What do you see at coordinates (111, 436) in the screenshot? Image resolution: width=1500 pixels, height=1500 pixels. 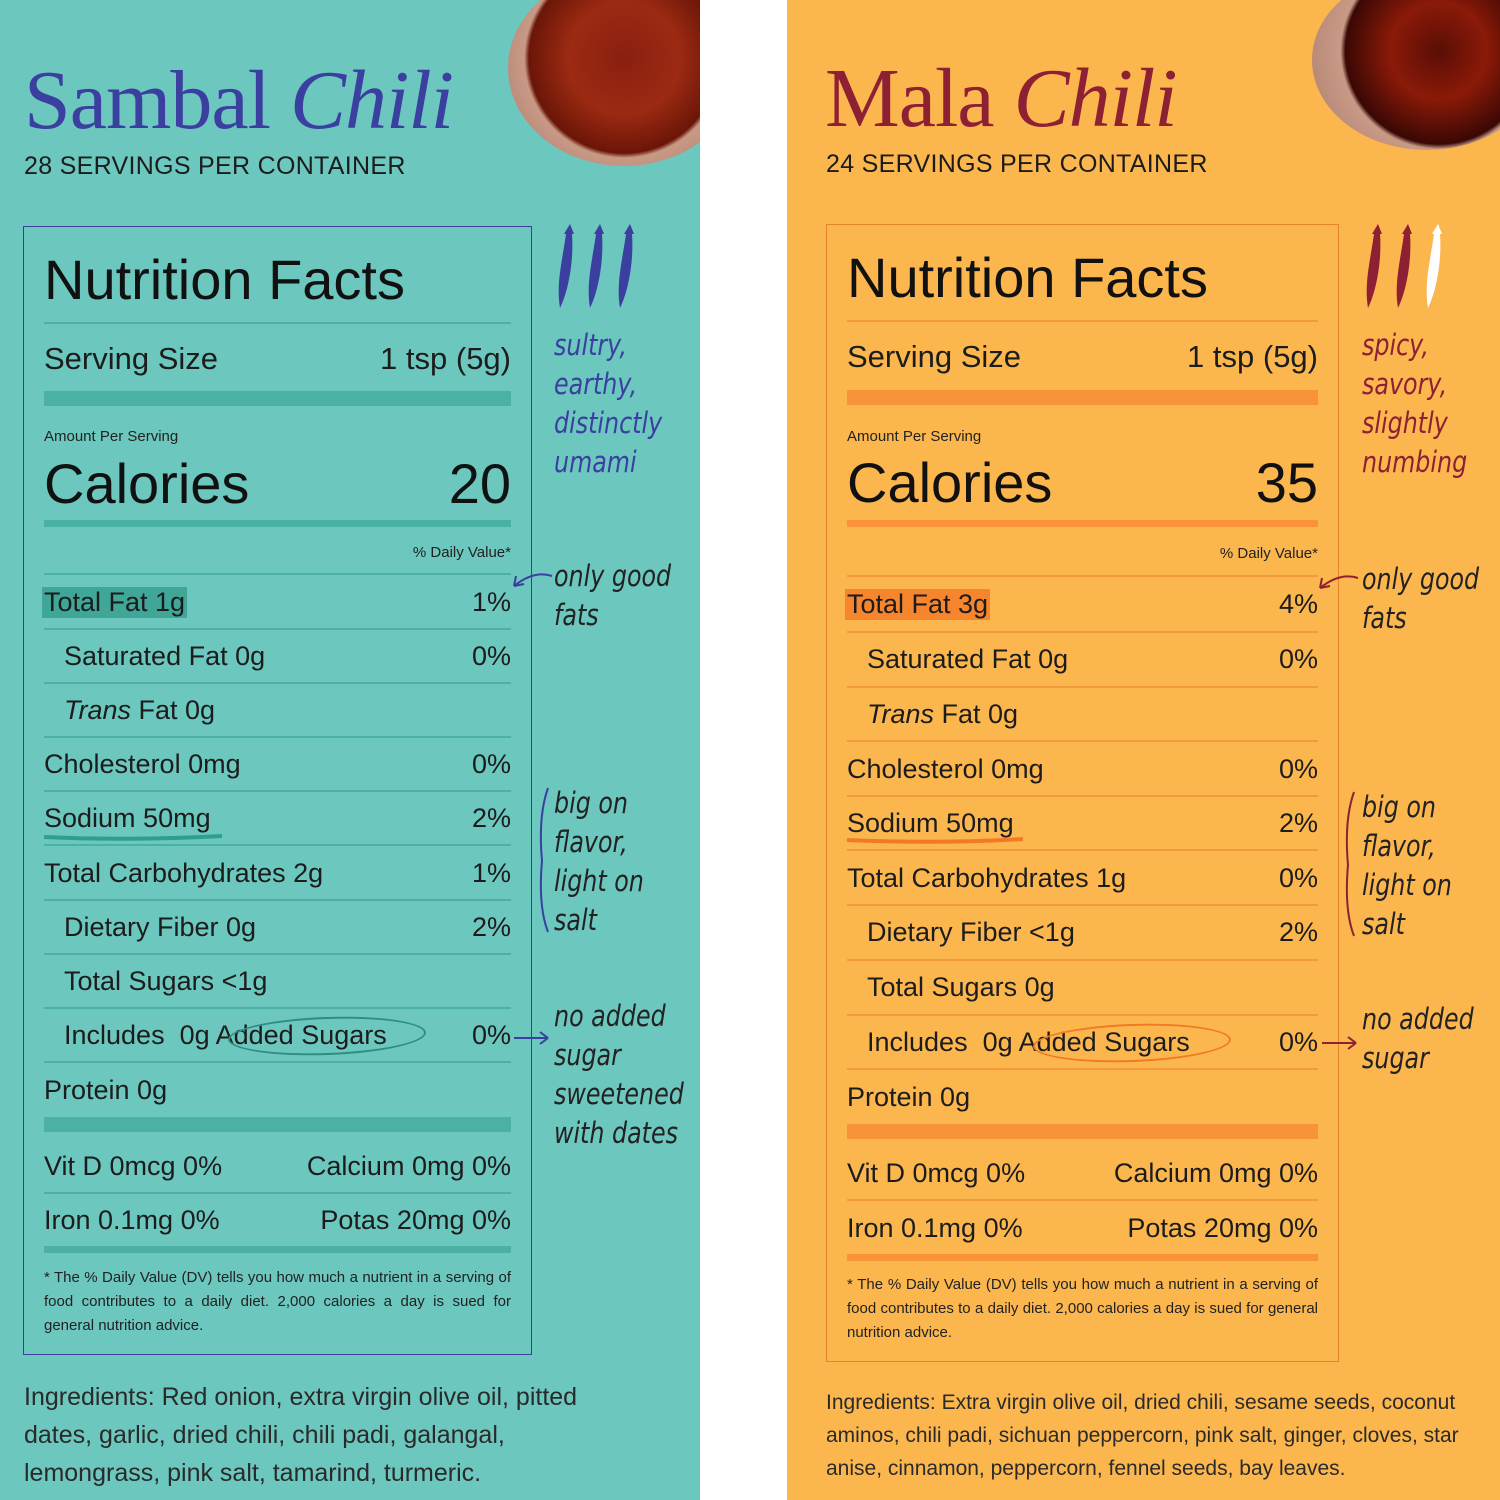 I see `amount-per-serving: Amount Per Serving` at bounding box center [111, 436].